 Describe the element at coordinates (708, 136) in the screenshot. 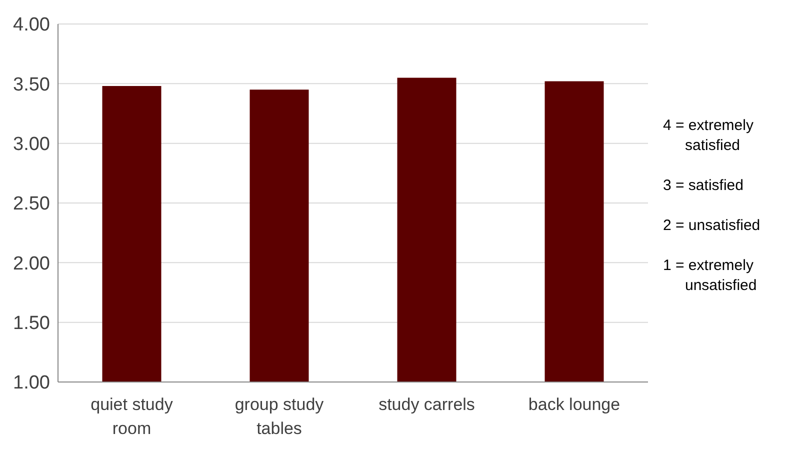

I see `text: 4 = extremely satisfied` at that location.